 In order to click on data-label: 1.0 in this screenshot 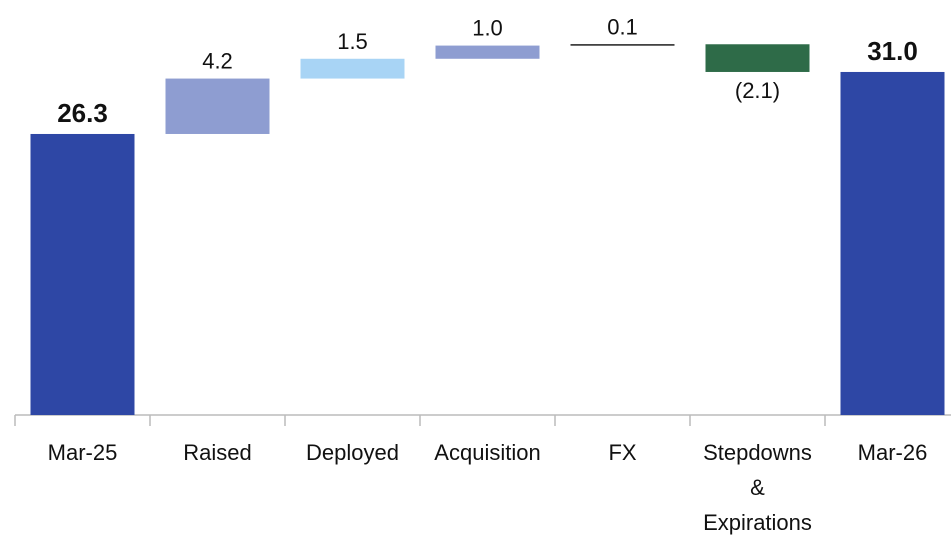, I will do `click(487, 28)`.